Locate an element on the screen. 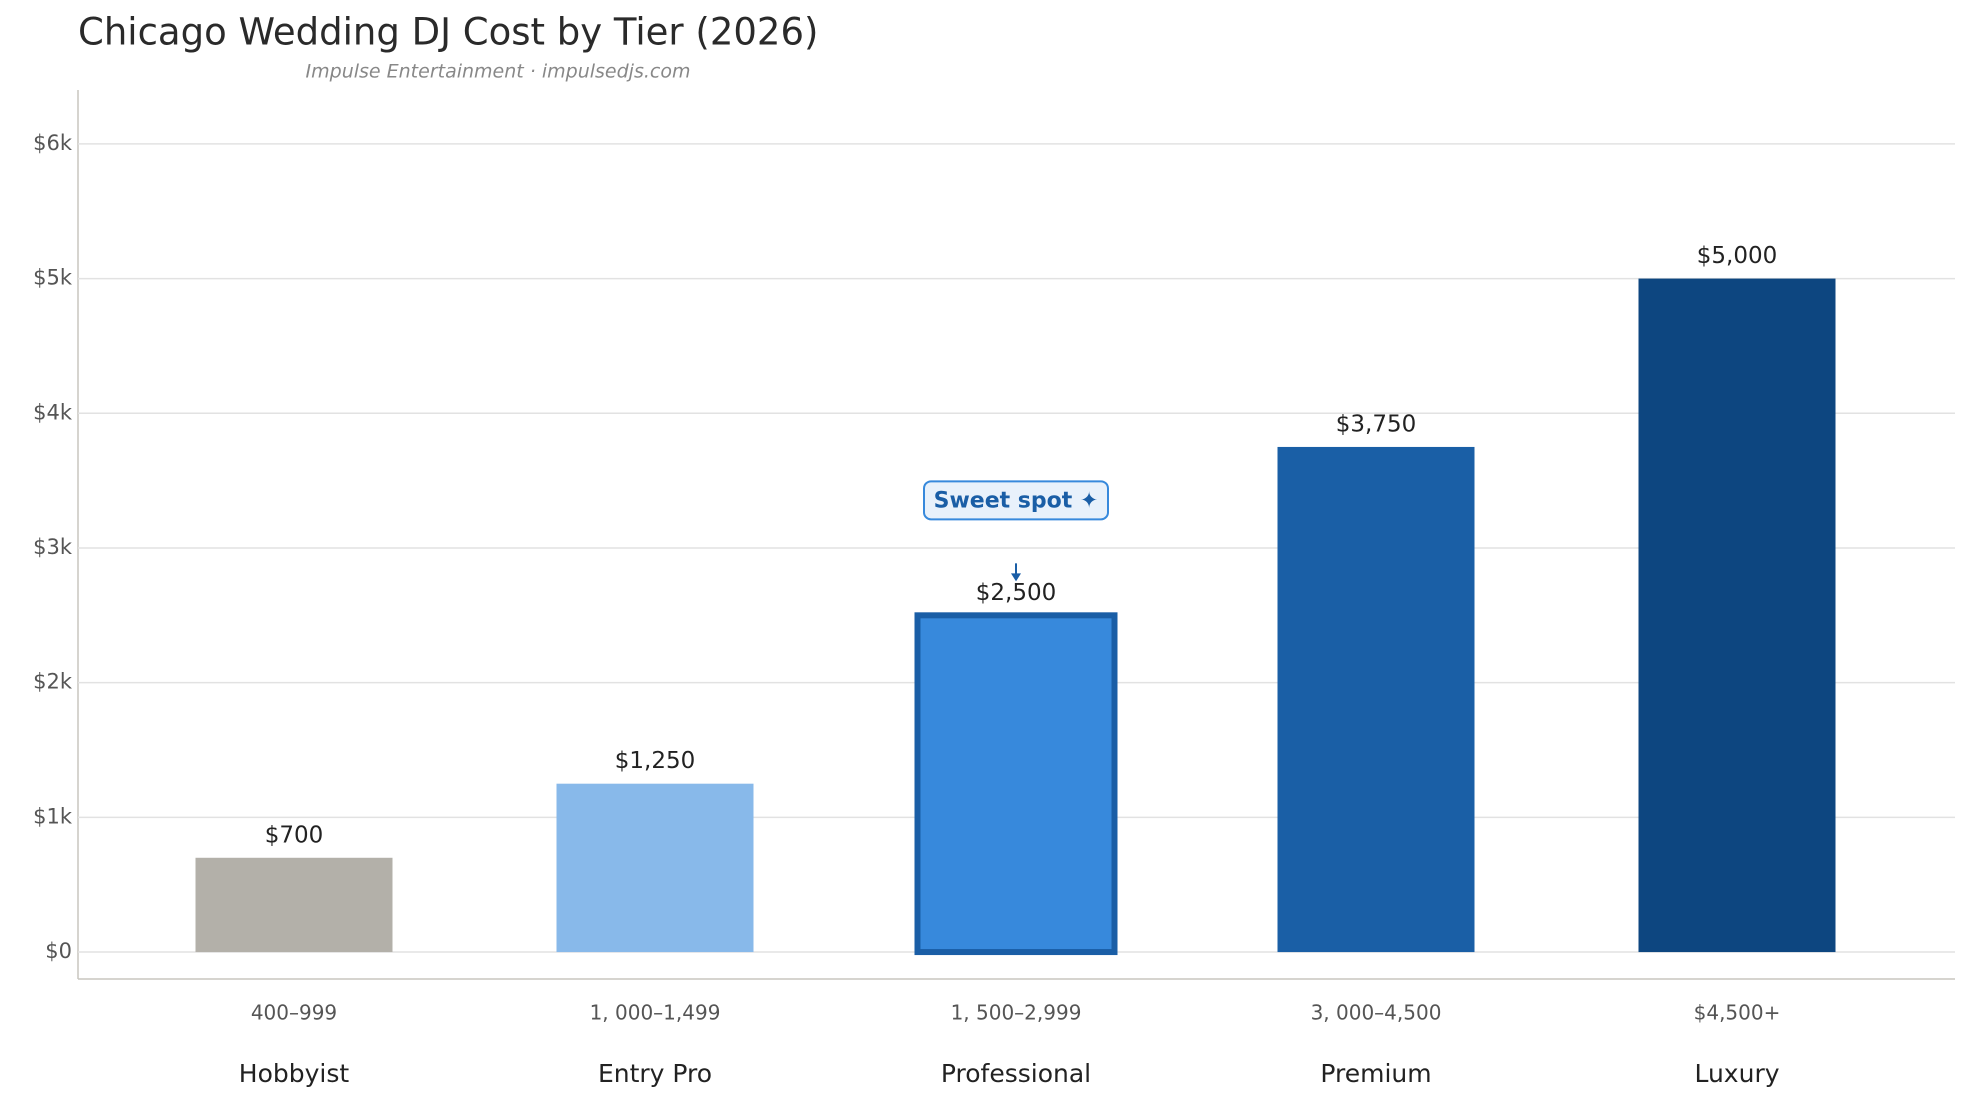 The image size is (1961, 1103). range-label: 400–999 is located at coordinates (294, 1013).